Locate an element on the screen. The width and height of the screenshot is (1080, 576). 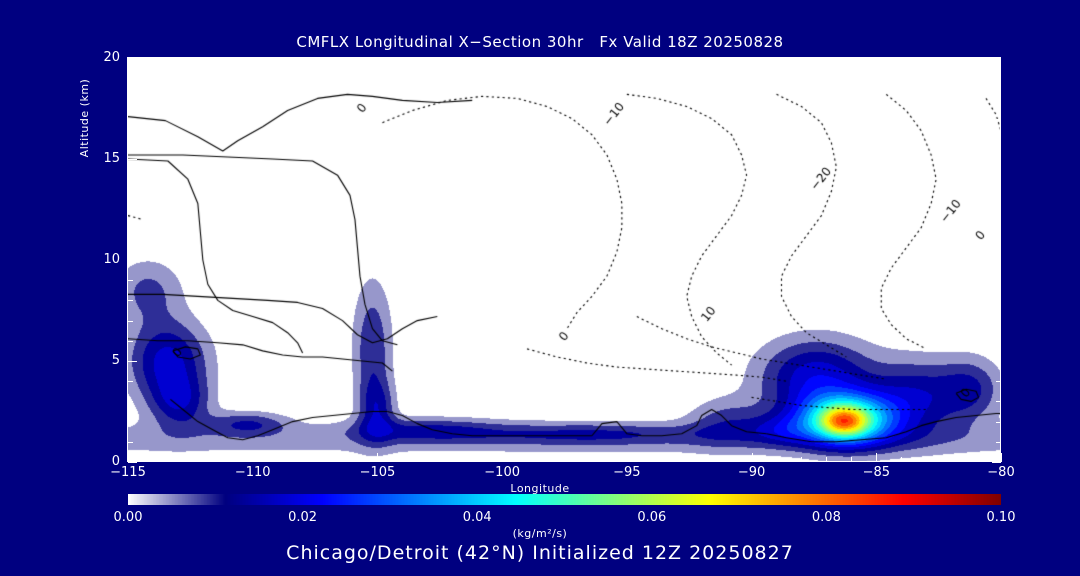
colorbar-tick-label: 0.08 is located at coordinates (826, 517).